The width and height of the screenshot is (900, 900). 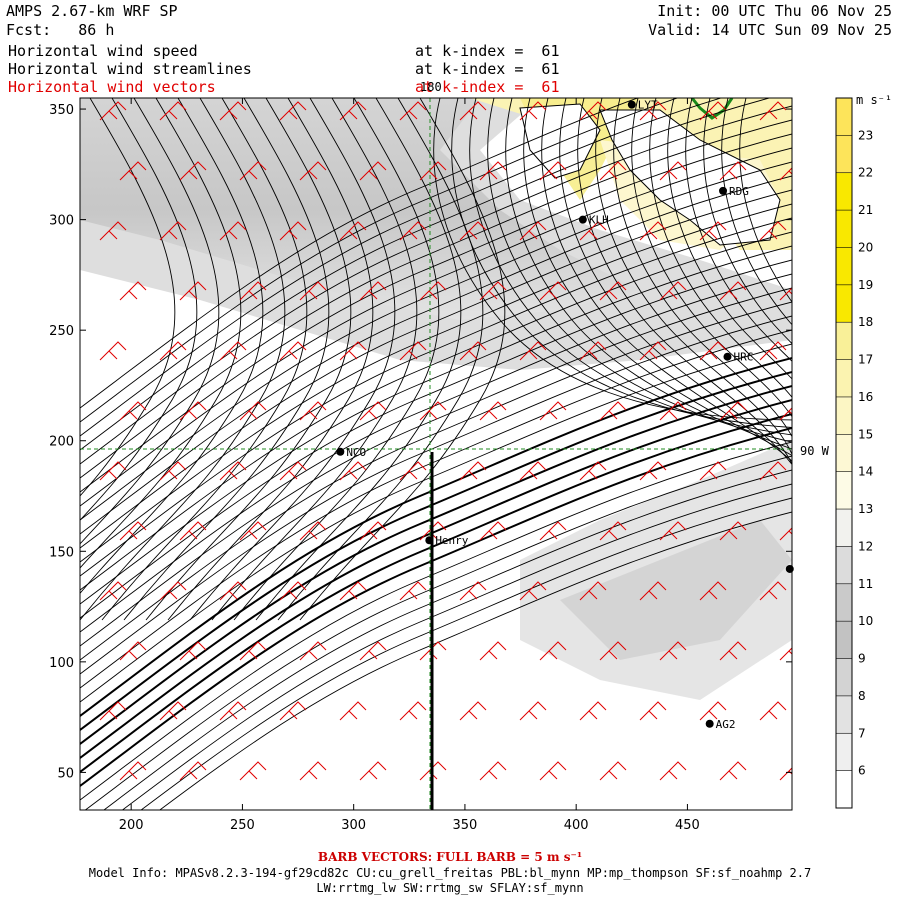 I want to click on colorbar-label: 13, so click(x=865, y=509).